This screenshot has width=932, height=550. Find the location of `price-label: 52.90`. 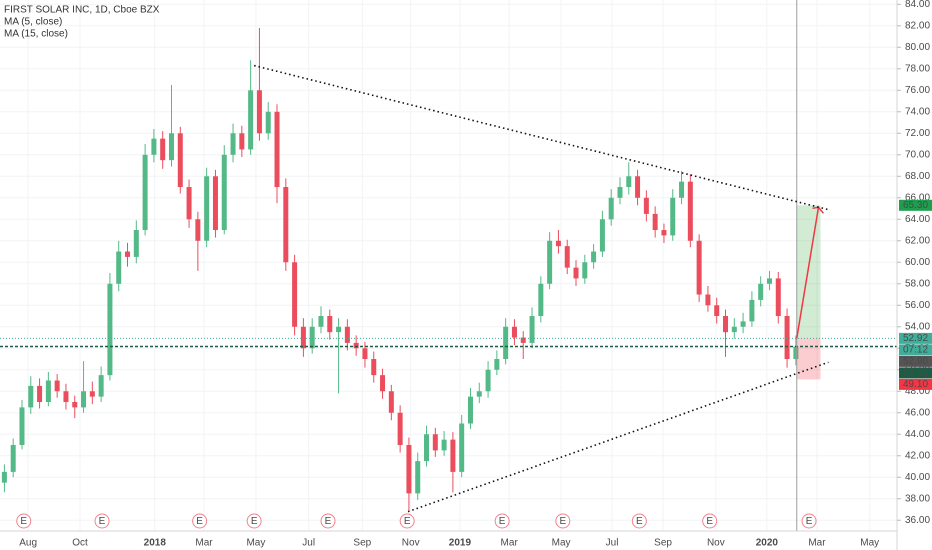

price-label: 52.90 is located at coordinates (915, 361).